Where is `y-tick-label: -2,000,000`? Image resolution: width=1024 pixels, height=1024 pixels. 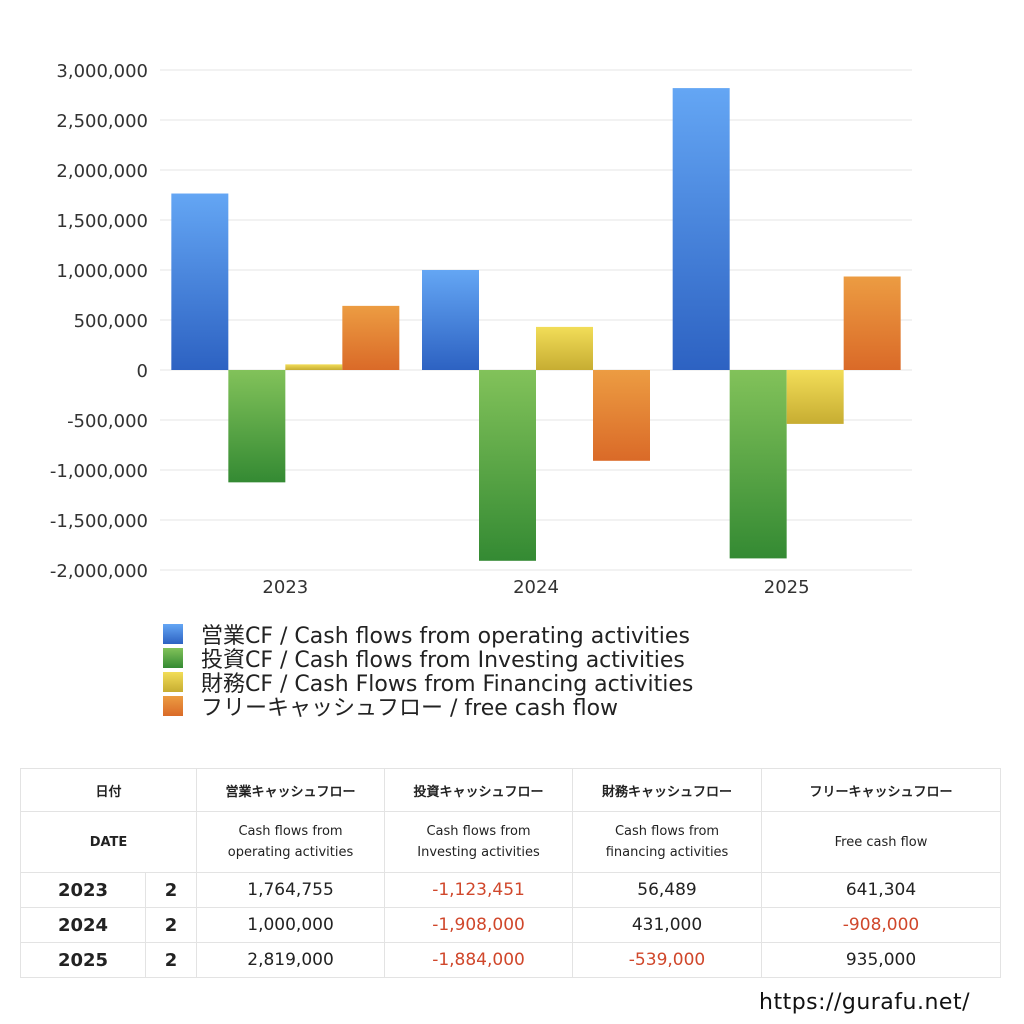
y-tick-label: -2,000,000 is located at coordinates (99, 571).